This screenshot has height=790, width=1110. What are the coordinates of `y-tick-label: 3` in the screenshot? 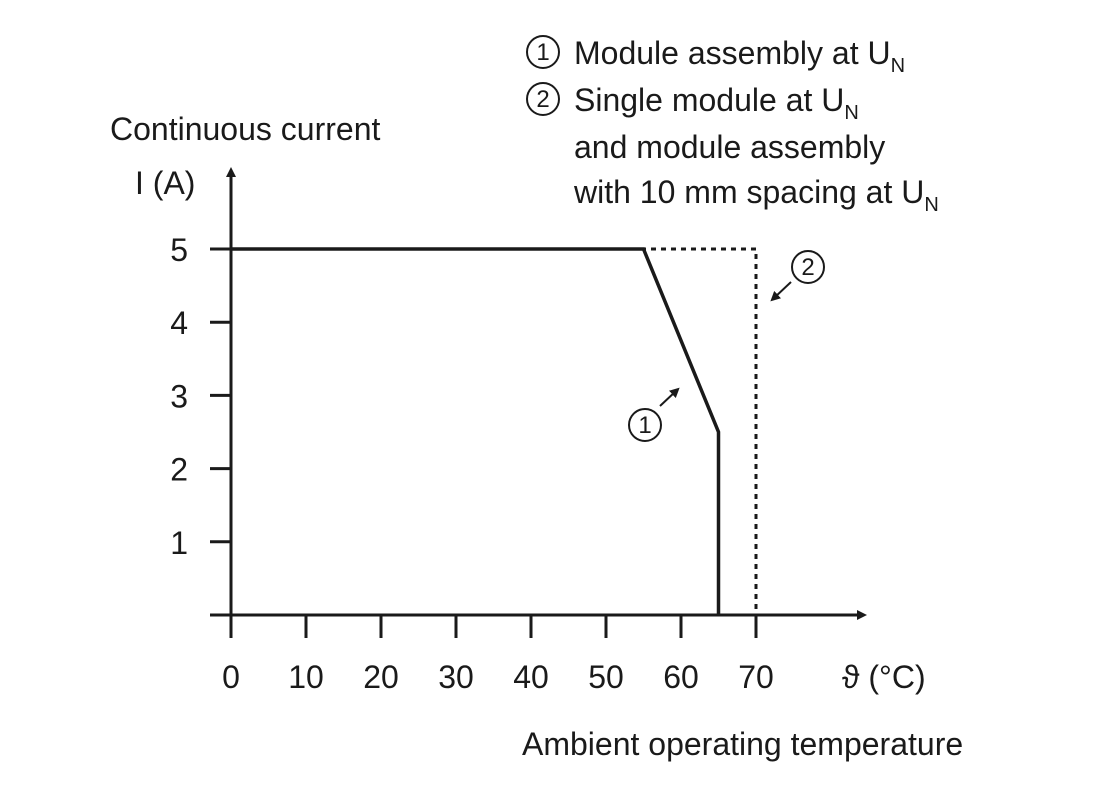 It's located at (179, 396).